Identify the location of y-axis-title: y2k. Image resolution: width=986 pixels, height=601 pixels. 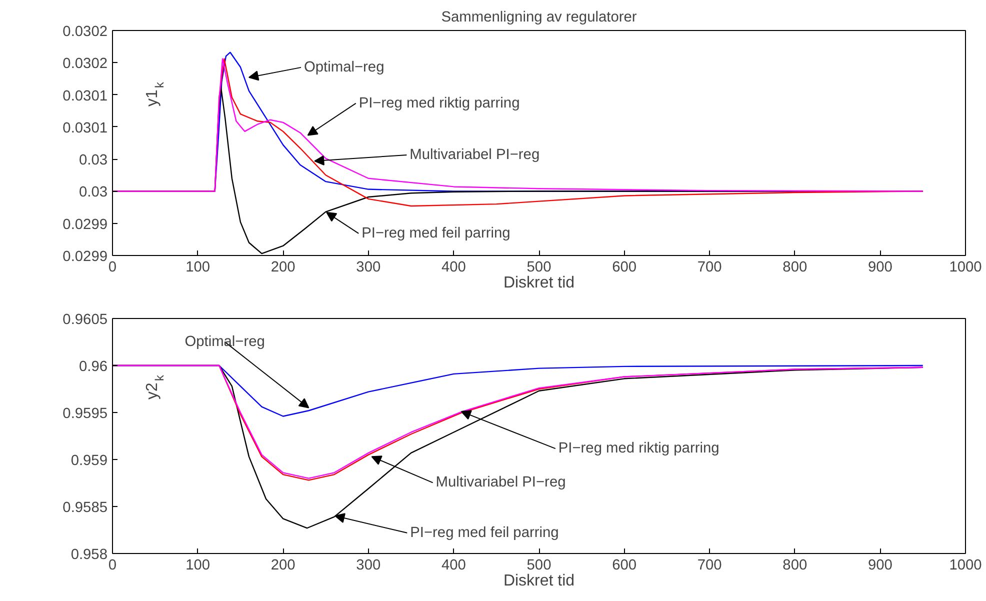
(155, 387).